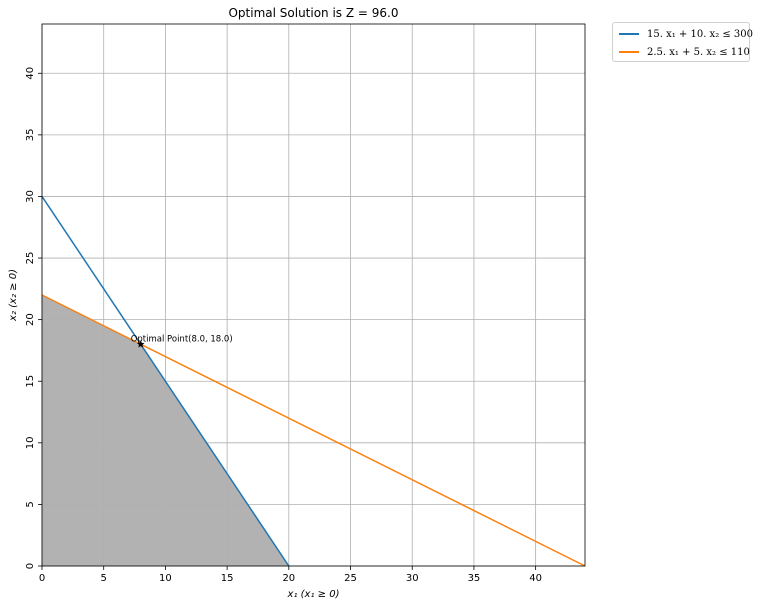  Describe the element at coordinates (350, 578) in the screenshot. I see `x-tick-label: 25` at that location.